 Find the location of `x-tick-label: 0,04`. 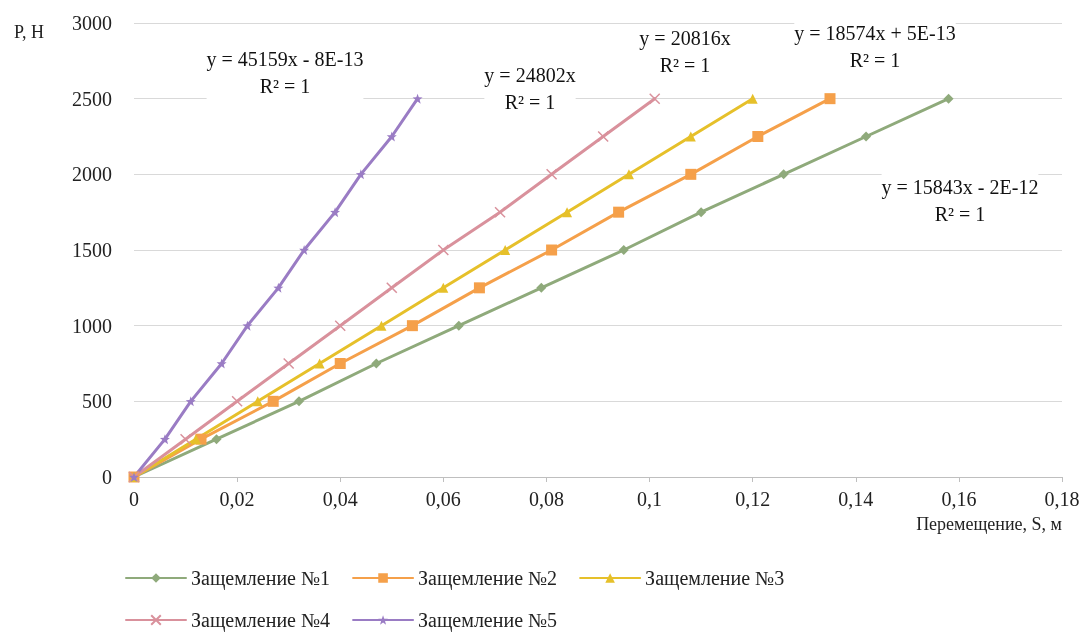

x-tick-label: 0,04 is located at coordinates (340, 499).